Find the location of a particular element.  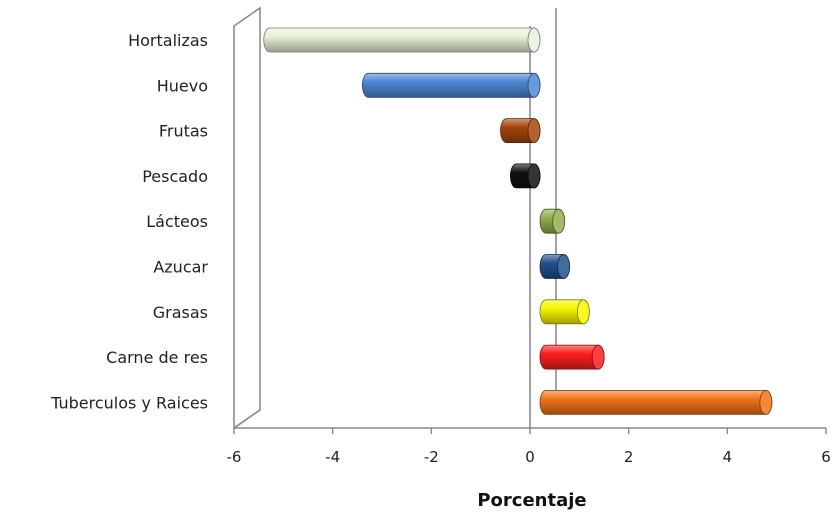

category-label: Huevo is located at coordinates (182, 85).